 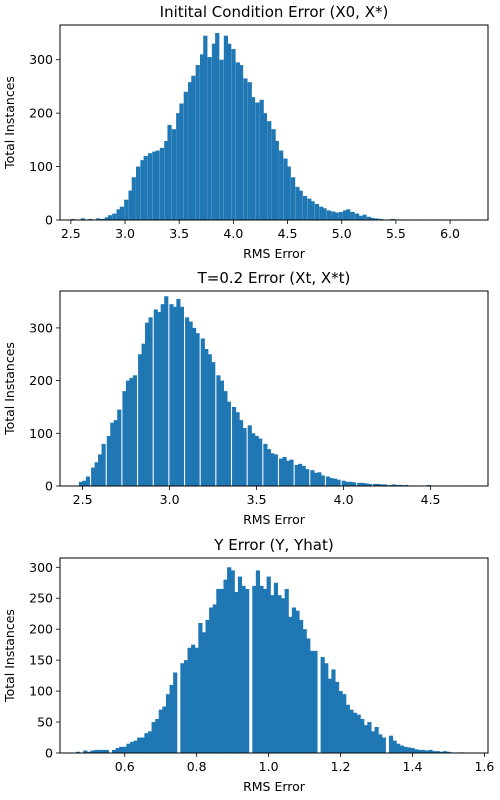 I want to click on x-tick-label: 3.0, so click(x=125, y=233).